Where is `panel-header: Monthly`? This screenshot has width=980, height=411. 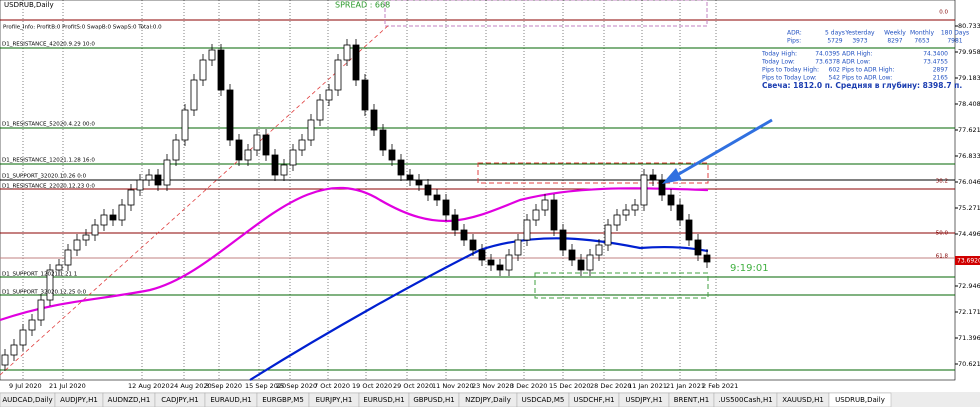 panel-header: Monthly is located at coordinates (922, 33).